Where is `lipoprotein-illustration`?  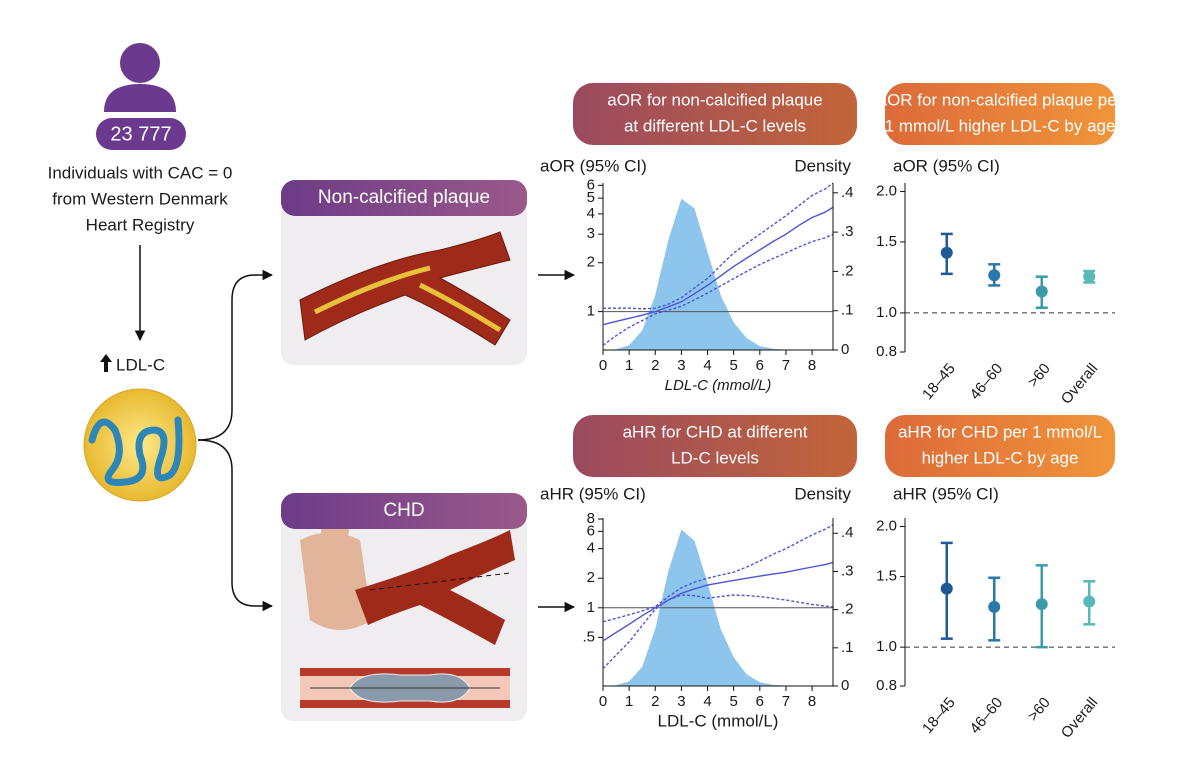
lipoprotein-illustration is located at coordinates (140, 445).